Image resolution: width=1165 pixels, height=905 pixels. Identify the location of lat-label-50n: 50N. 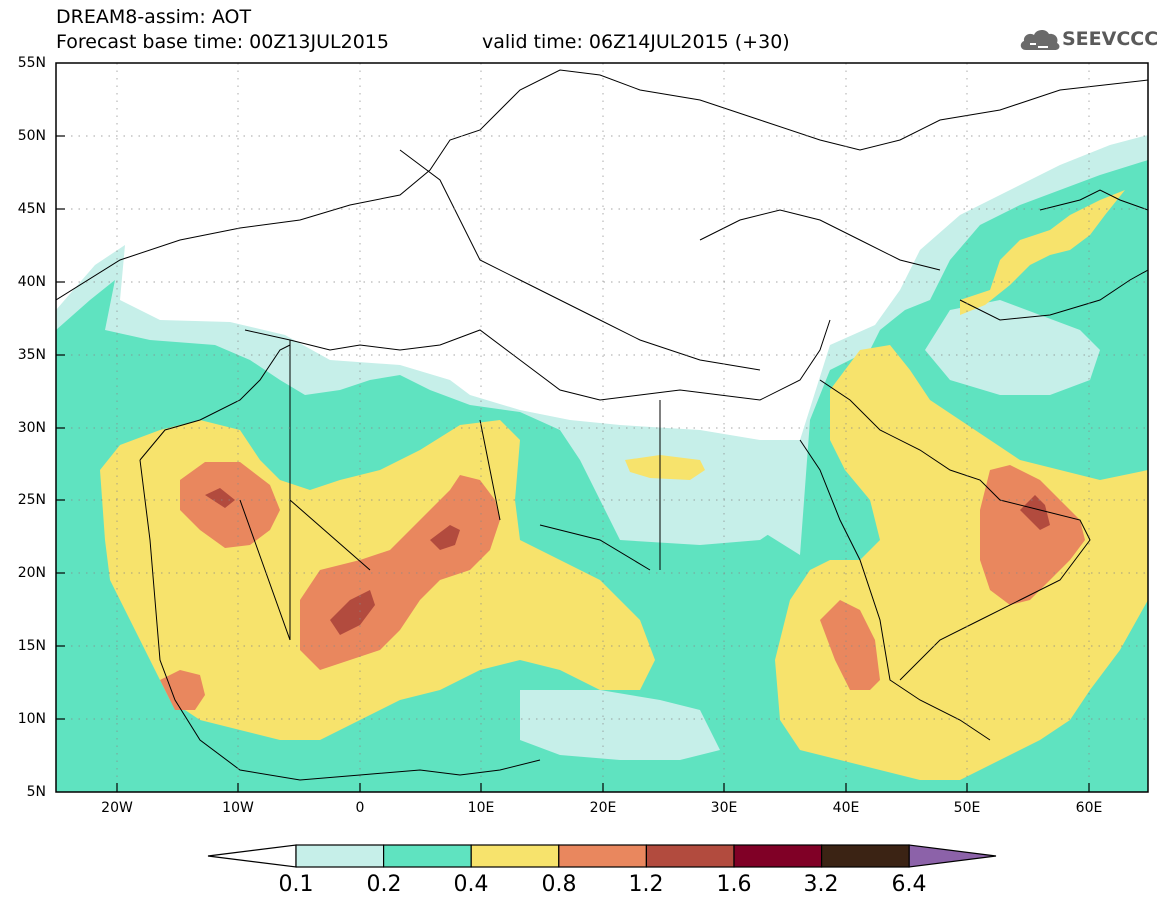
(31, 136).